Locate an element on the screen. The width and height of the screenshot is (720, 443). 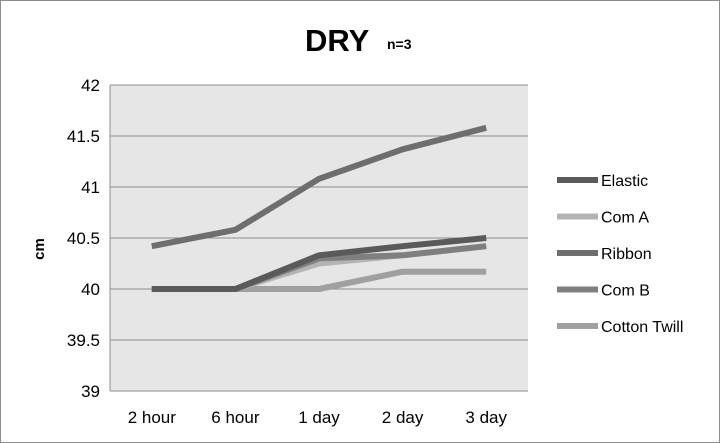
legend-label: Ribbon is located at coordinates (626, 254).